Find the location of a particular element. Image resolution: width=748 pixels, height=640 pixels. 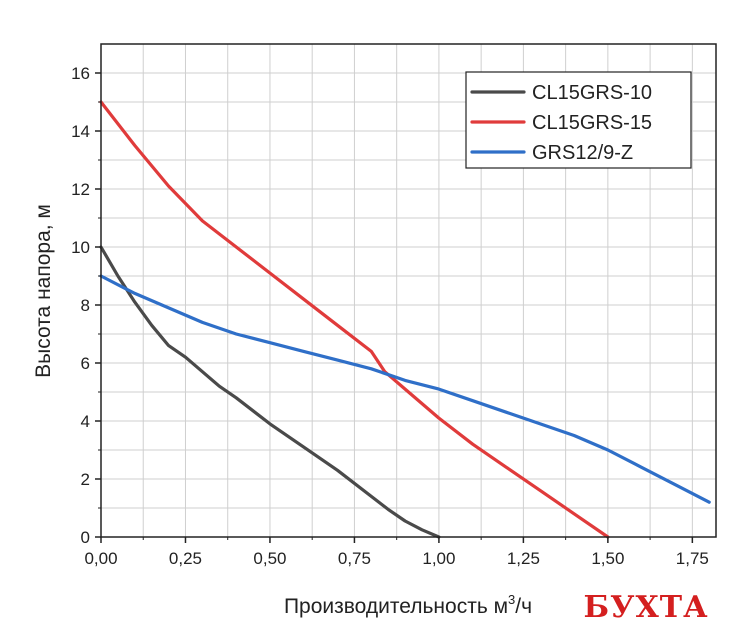

y-tick-label: 12 is located at coordinates (80, 189).